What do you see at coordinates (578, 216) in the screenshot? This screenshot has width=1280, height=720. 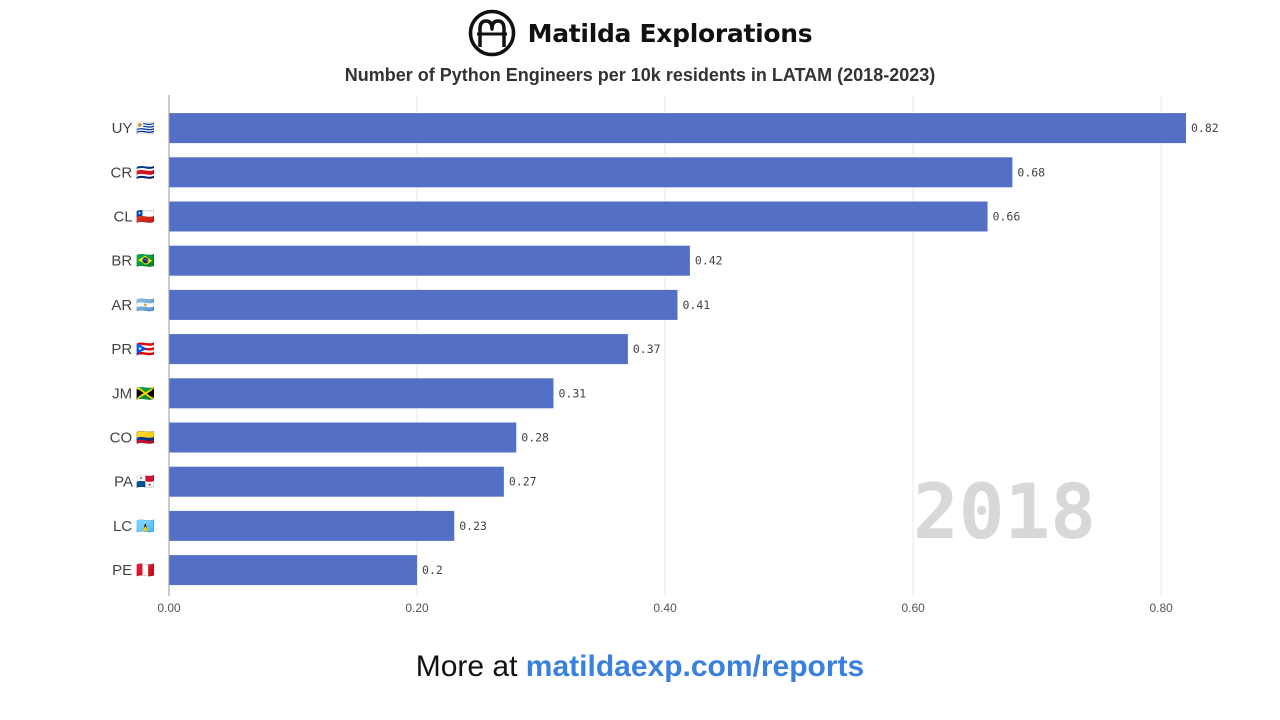 I see `bar-cl` at bounding box center [578, 216].